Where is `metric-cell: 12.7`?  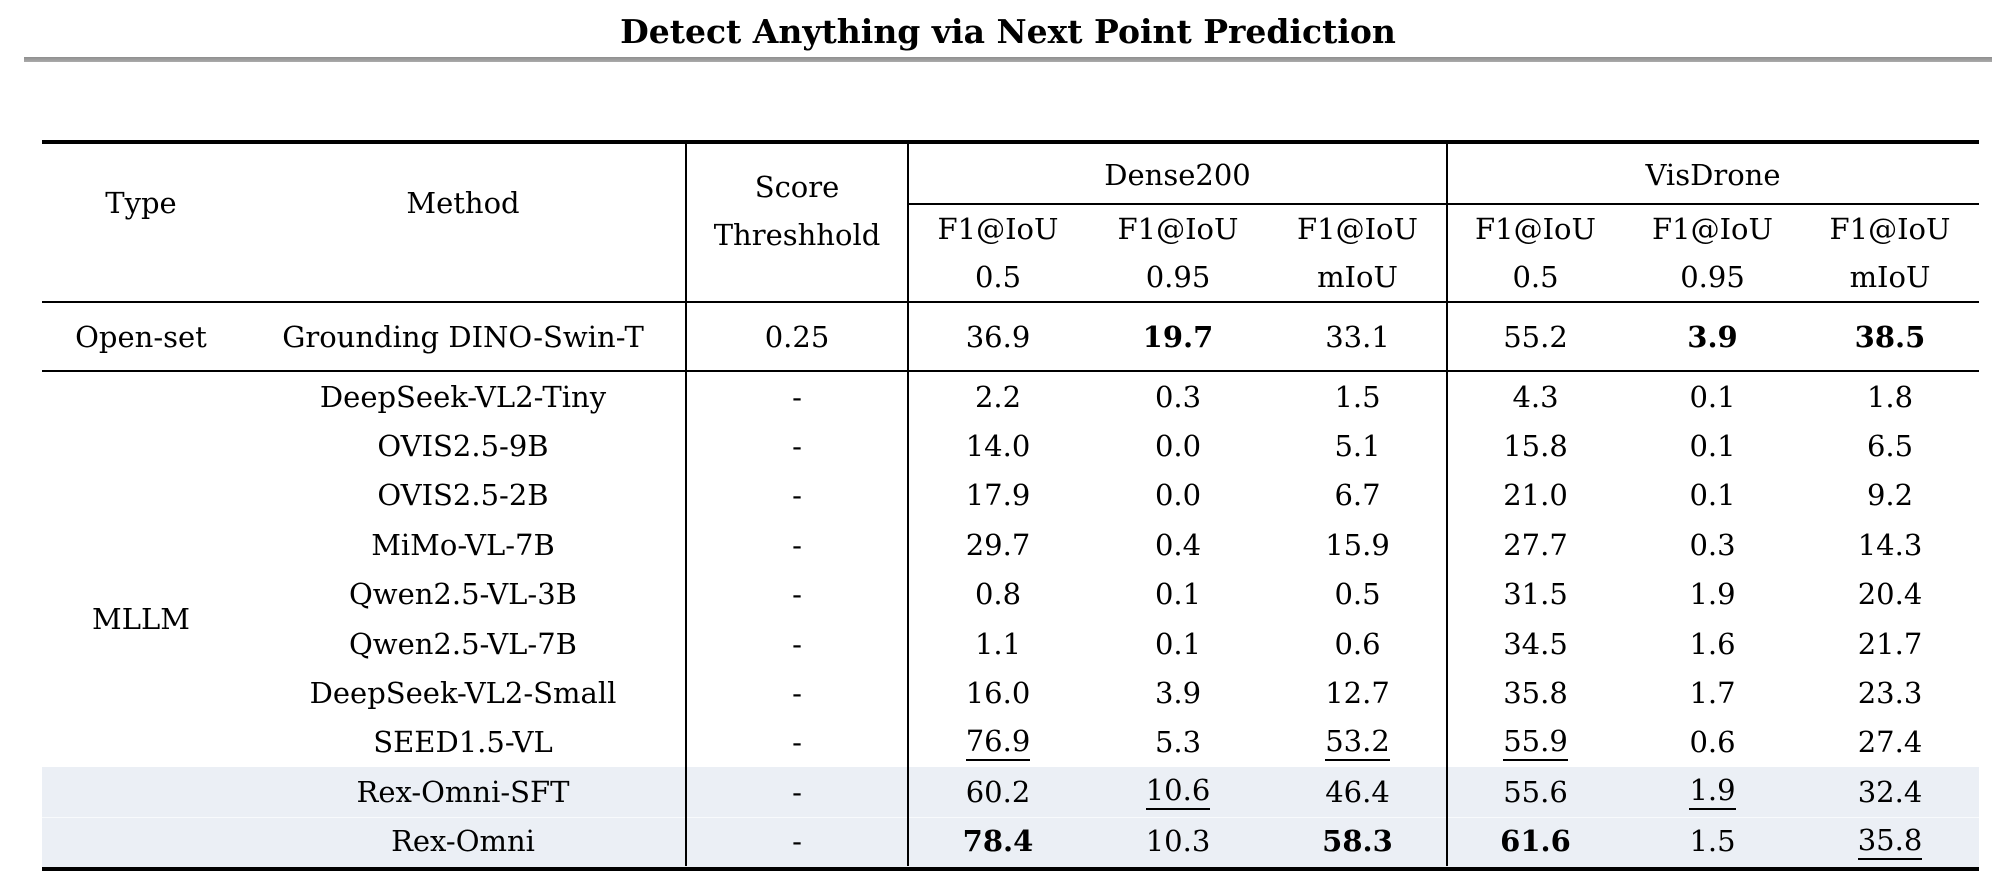
metric-cell: 12.7 is located at coordinates (1357, 693).